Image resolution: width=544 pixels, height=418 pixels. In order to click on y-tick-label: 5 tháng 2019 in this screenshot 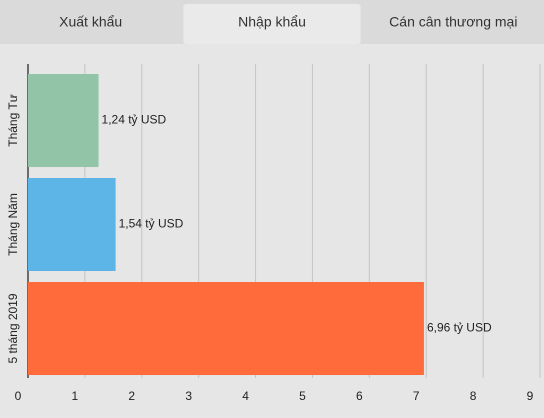, I will do `click(13, 328)`.